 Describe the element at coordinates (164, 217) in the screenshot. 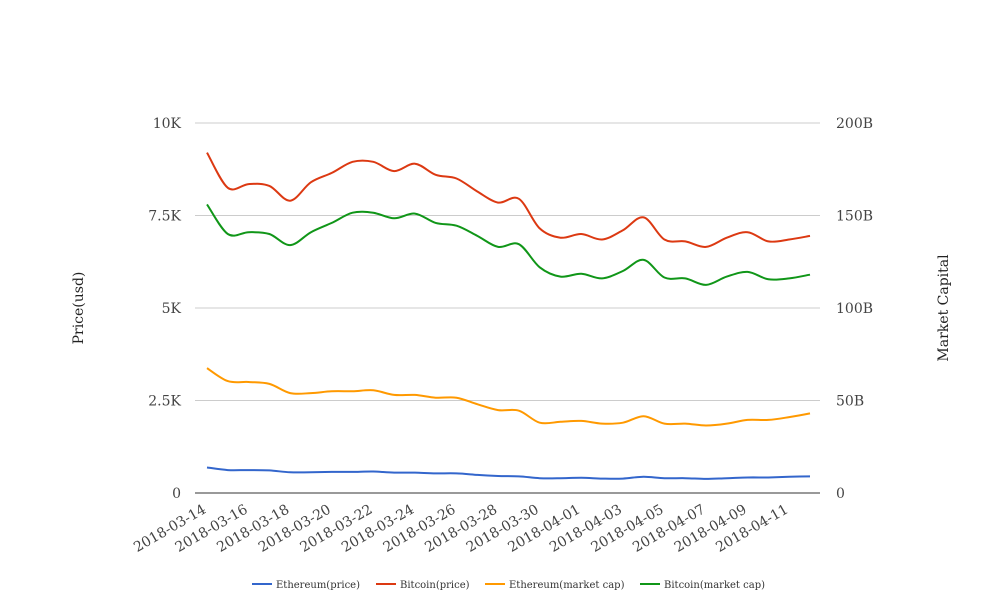

I see `y-left-tick-label: 7.5K` at that location.